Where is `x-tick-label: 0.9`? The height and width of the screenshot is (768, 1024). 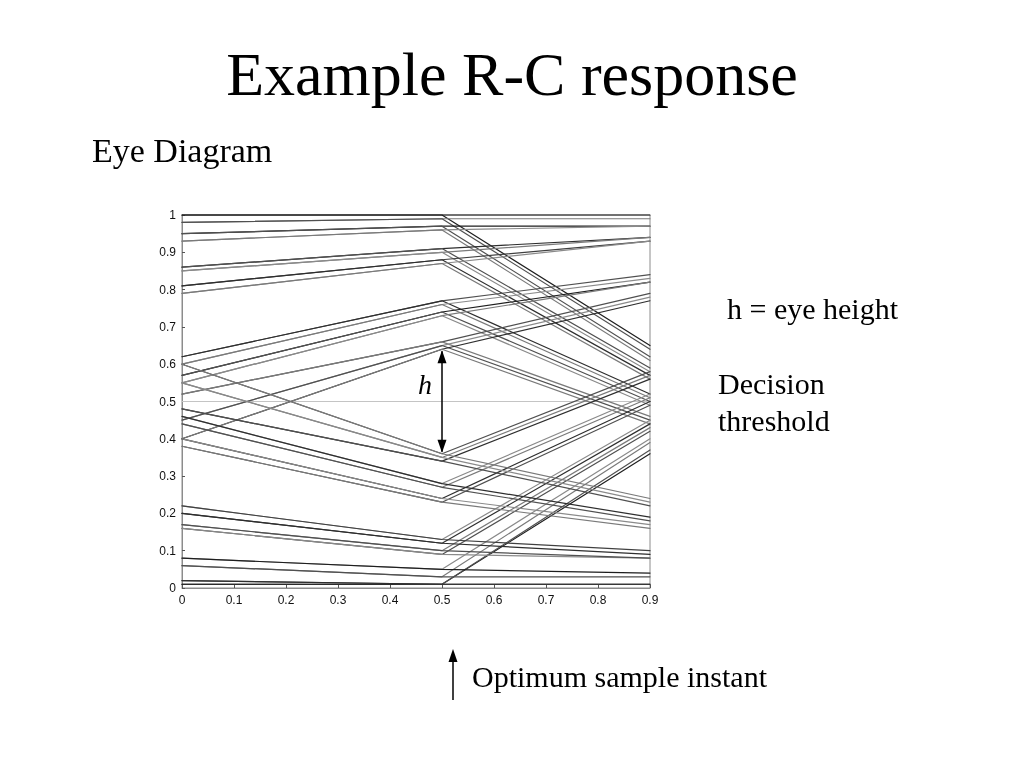 x-tick-label: 0.9 is located at coordinates (650, 600).